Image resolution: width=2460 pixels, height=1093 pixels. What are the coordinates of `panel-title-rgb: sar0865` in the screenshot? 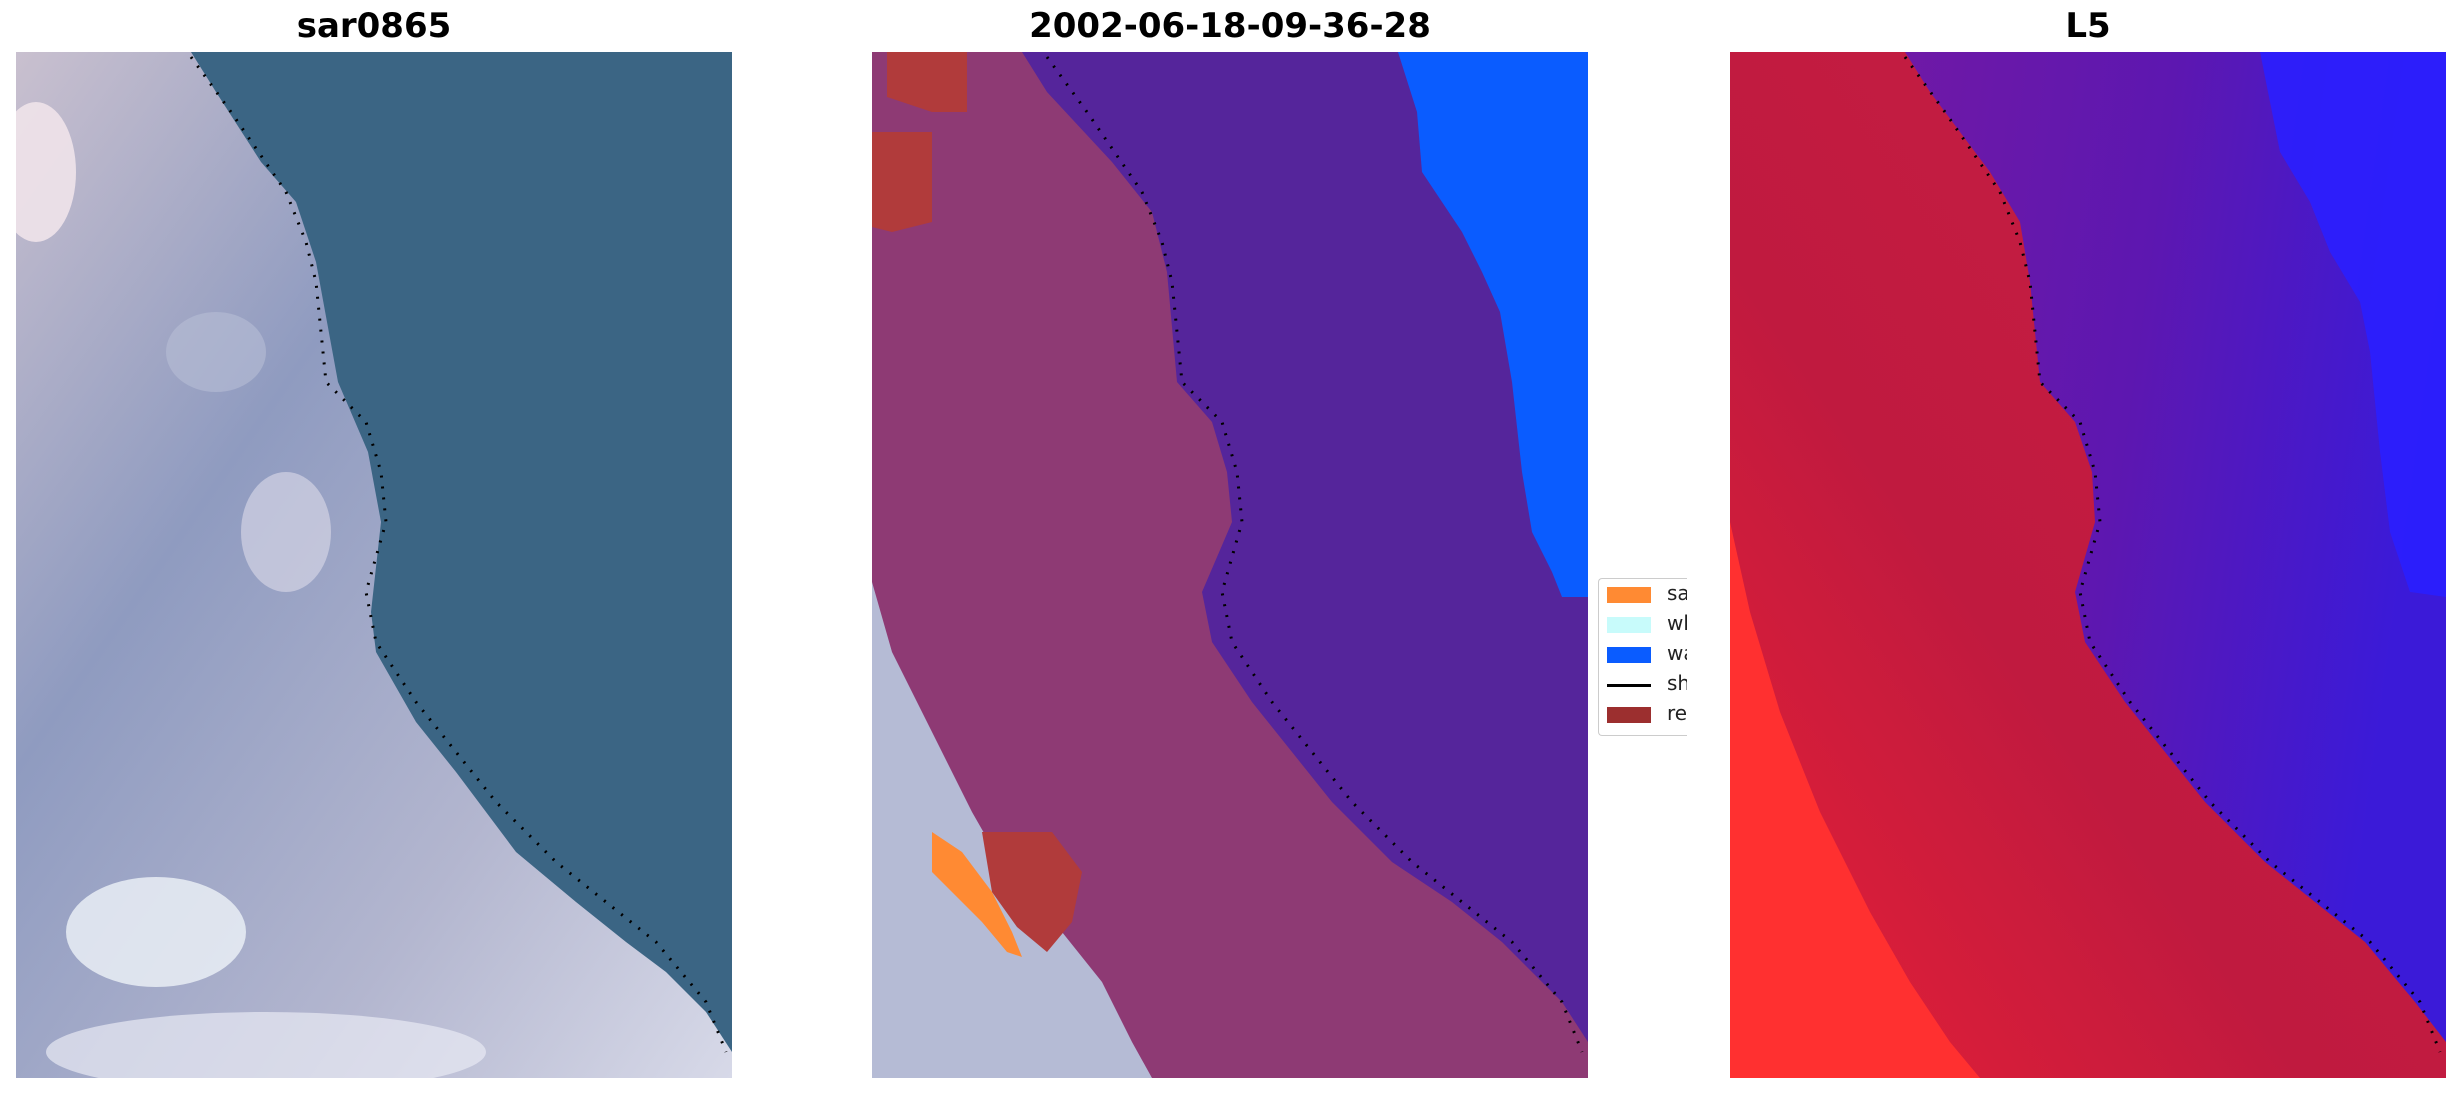 It's located at (374, 26).